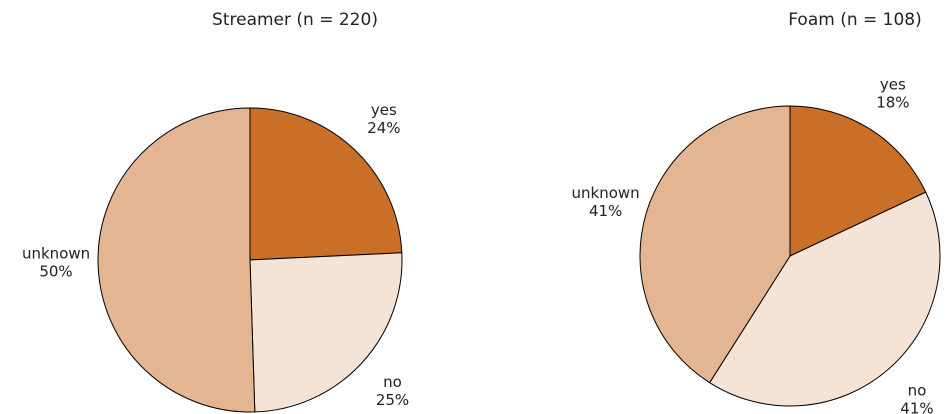  I want to click on chart-title: Foam (n = 108), so click(855, 20).